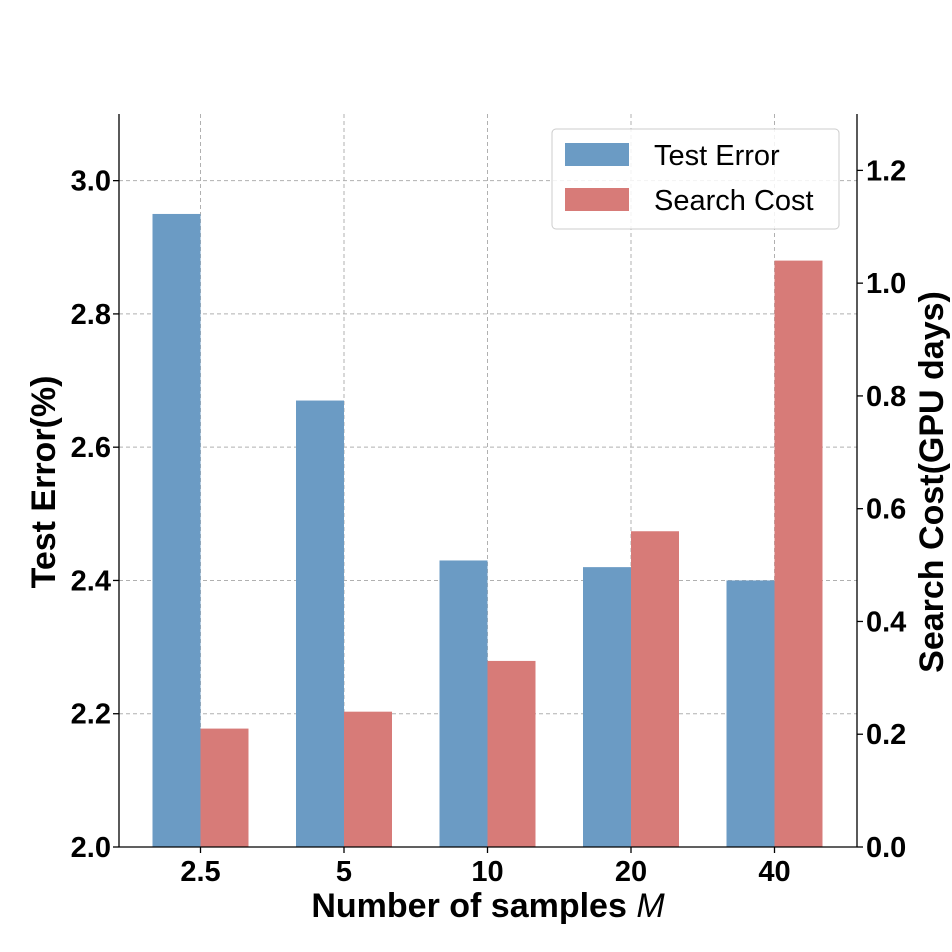 The height and width of the screenshot is (952, 952). Describe the element at coordinates (487, 872) in the screenshot. I see `x-tick-label: 10` at that location.